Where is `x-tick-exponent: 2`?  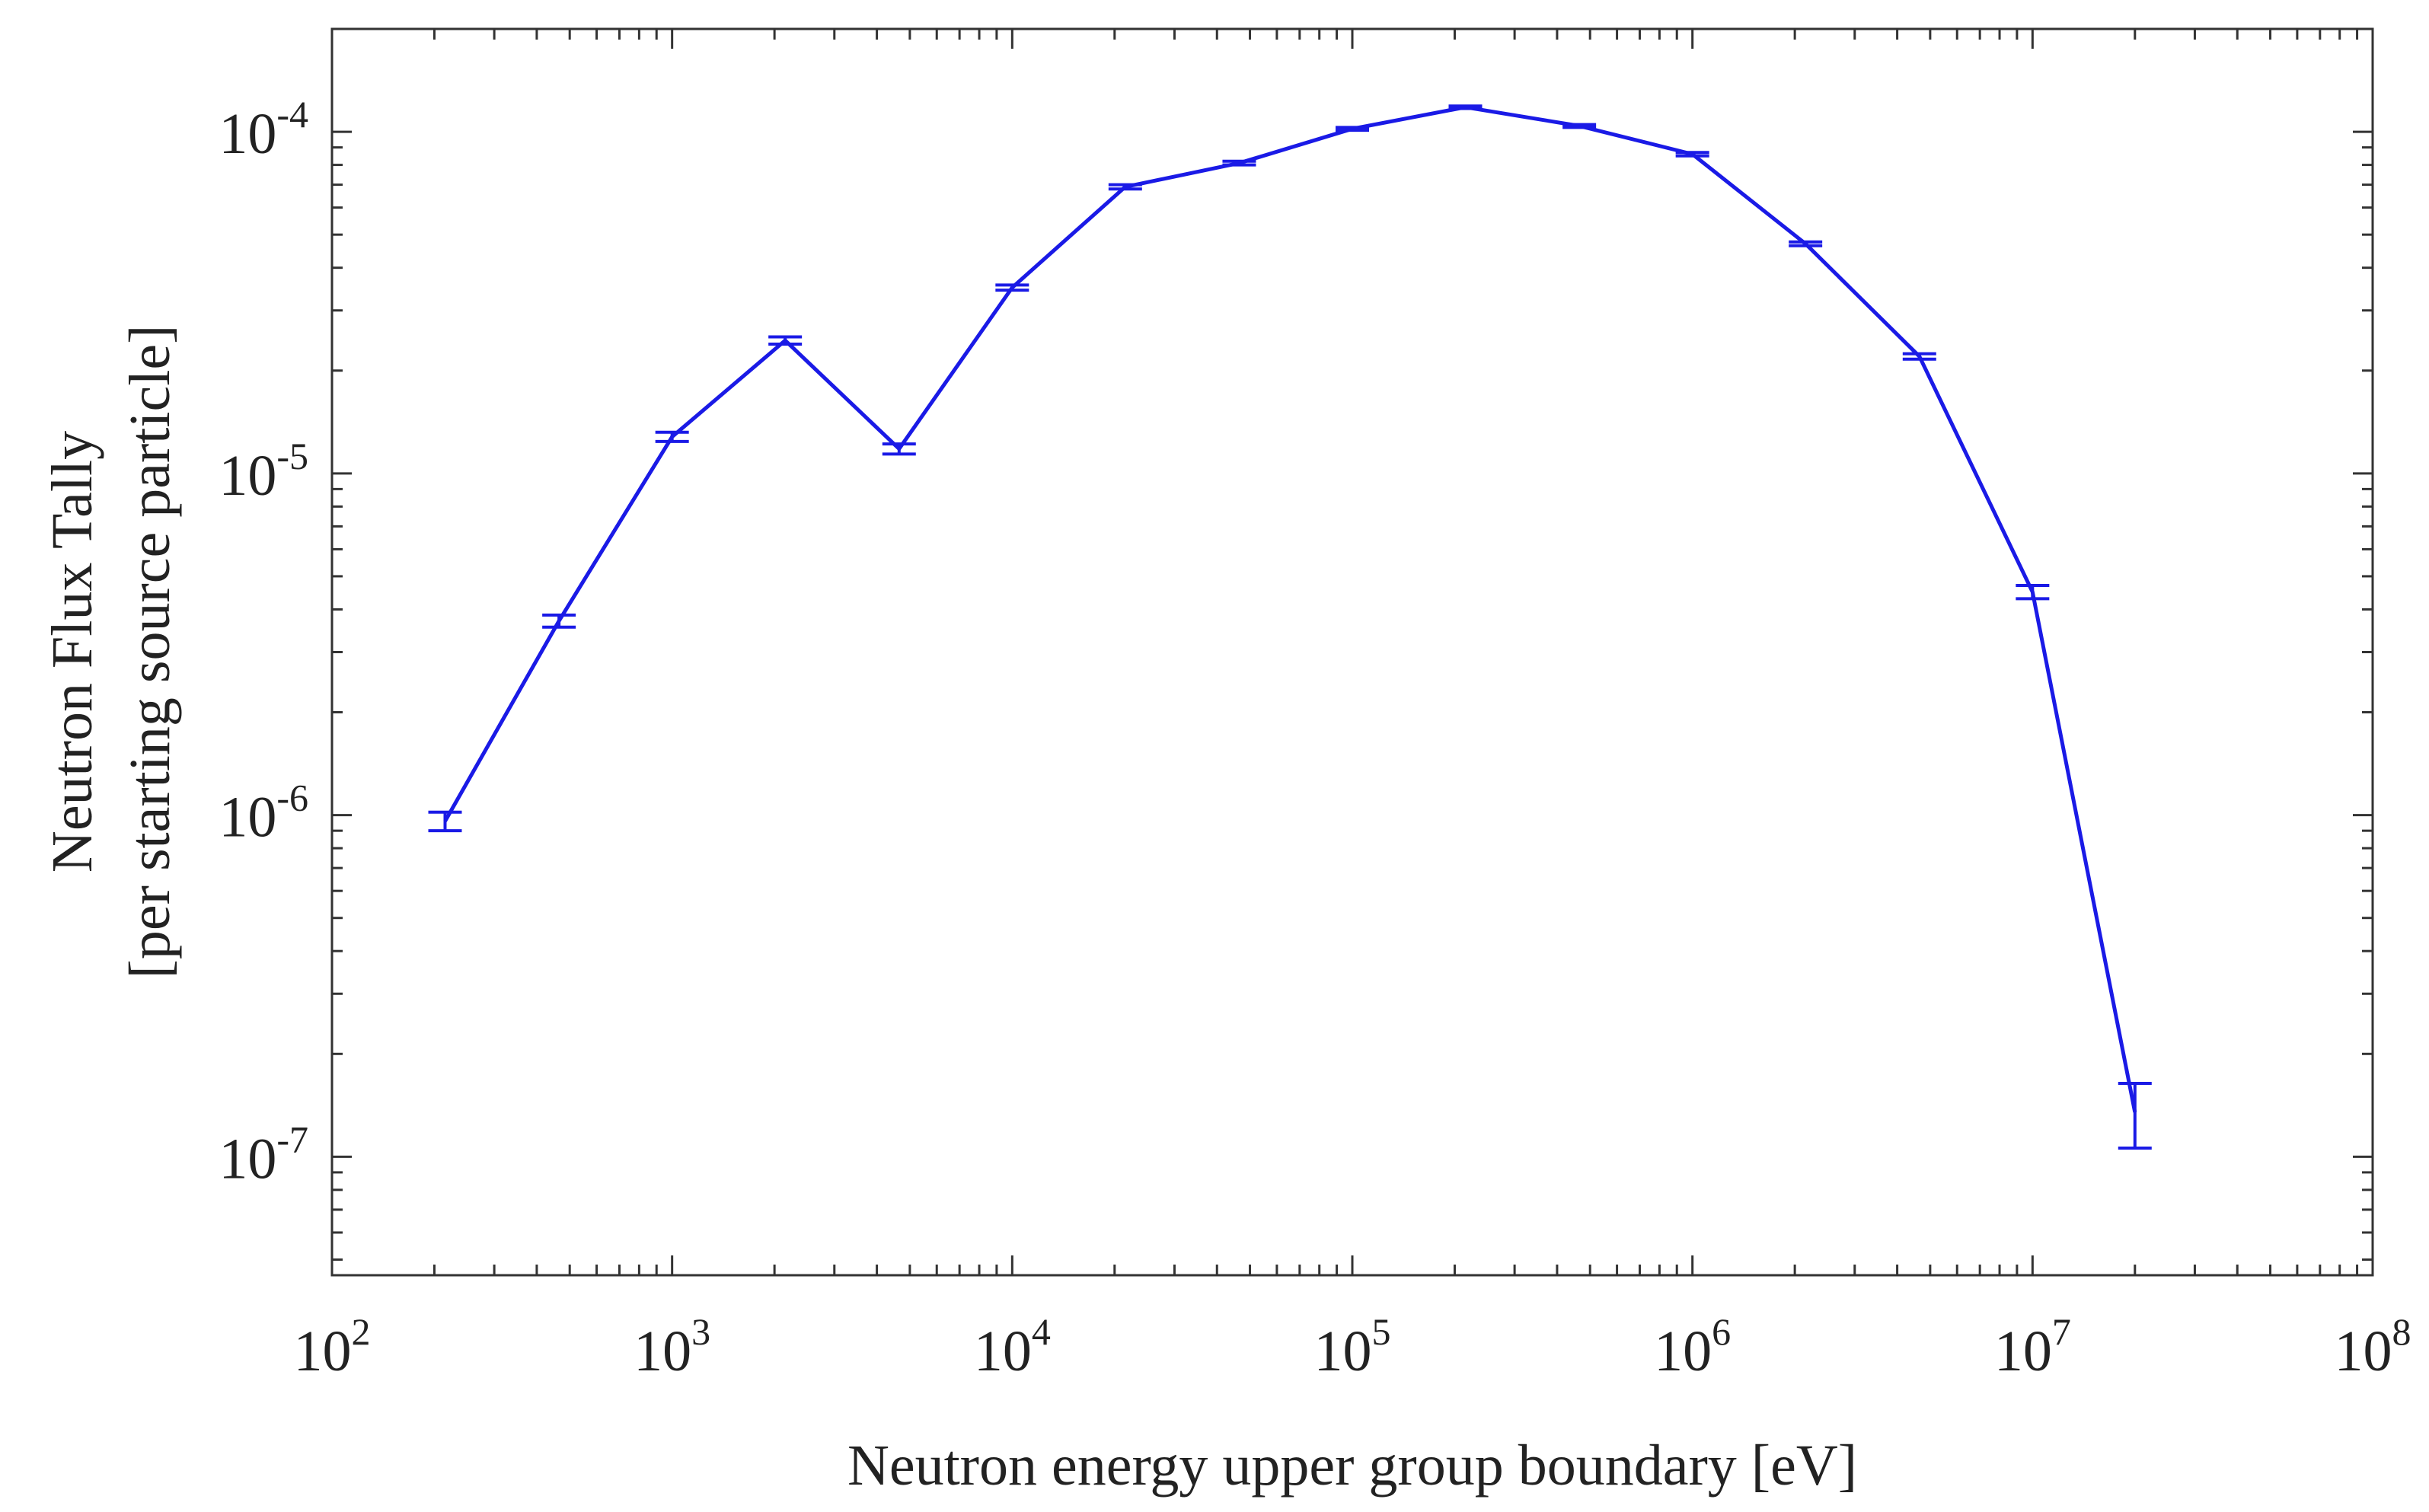
x-tick-exponent: 2 is located at coordinates (361, 1331).